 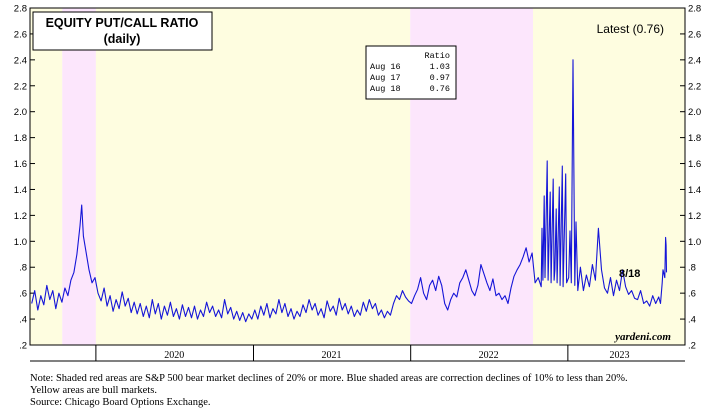 What do you see at coordinates (23, 268) in the screenshot?
I see `y-tick-label-left-3: .8` at bounding box center [23, 268].